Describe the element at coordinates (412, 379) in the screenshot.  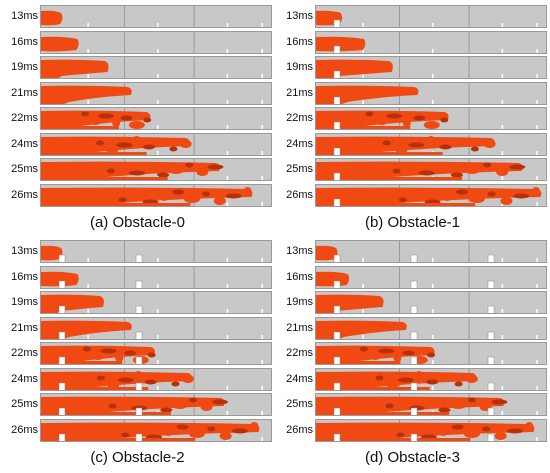
I see `frame-row: 24ms` at that location.